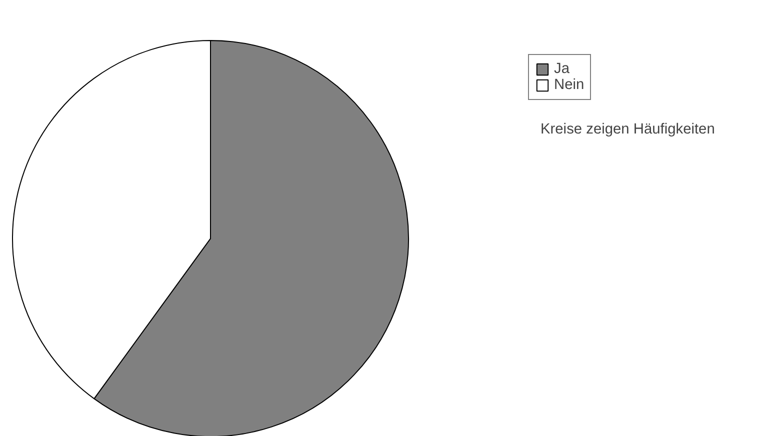  Describe the element at coordinates (562, 69) in the screenshot. I see `legend-label: Ja` at that location.